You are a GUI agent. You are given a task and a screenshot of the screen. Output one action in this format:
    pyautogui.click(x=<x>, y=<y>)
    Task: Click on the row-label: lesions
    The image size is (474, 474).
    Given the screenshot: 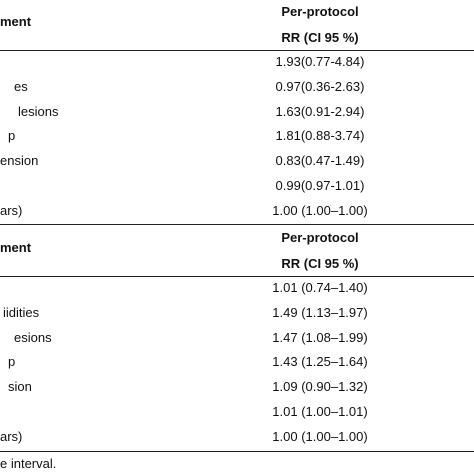 What is the action you would take?
    pyautogui.click(x=38, y=111)
    